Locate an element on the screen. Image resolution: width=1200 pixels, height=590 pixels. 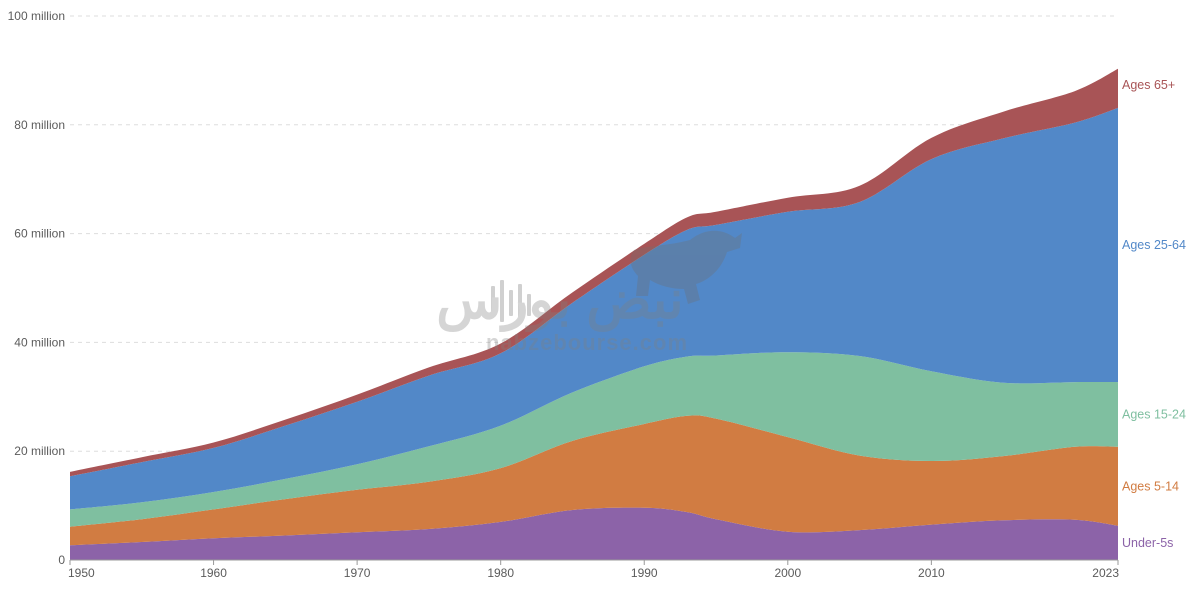
x-tick-label: 1990 is located at coordinates (644, 573).